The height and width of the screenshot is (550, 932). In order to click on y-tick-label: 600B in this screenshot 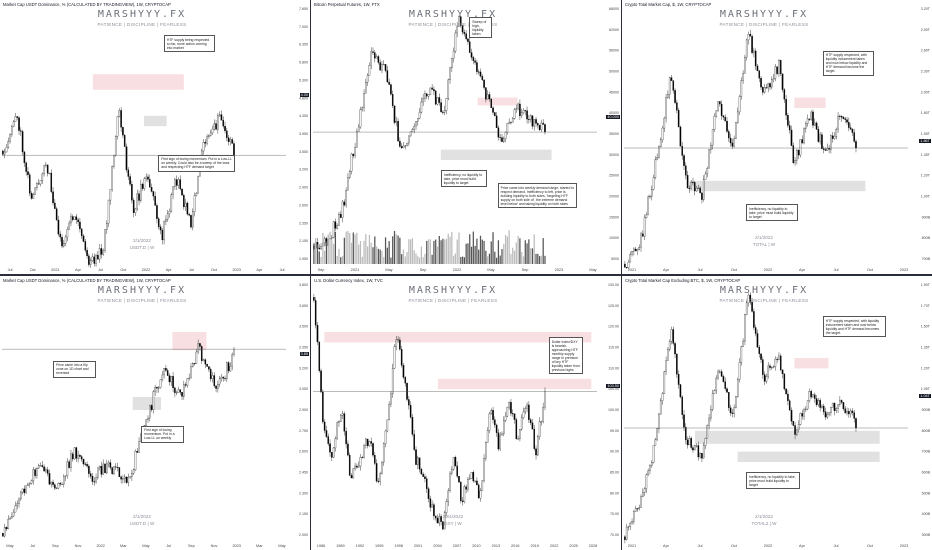, I will do `click(926, 473)`.